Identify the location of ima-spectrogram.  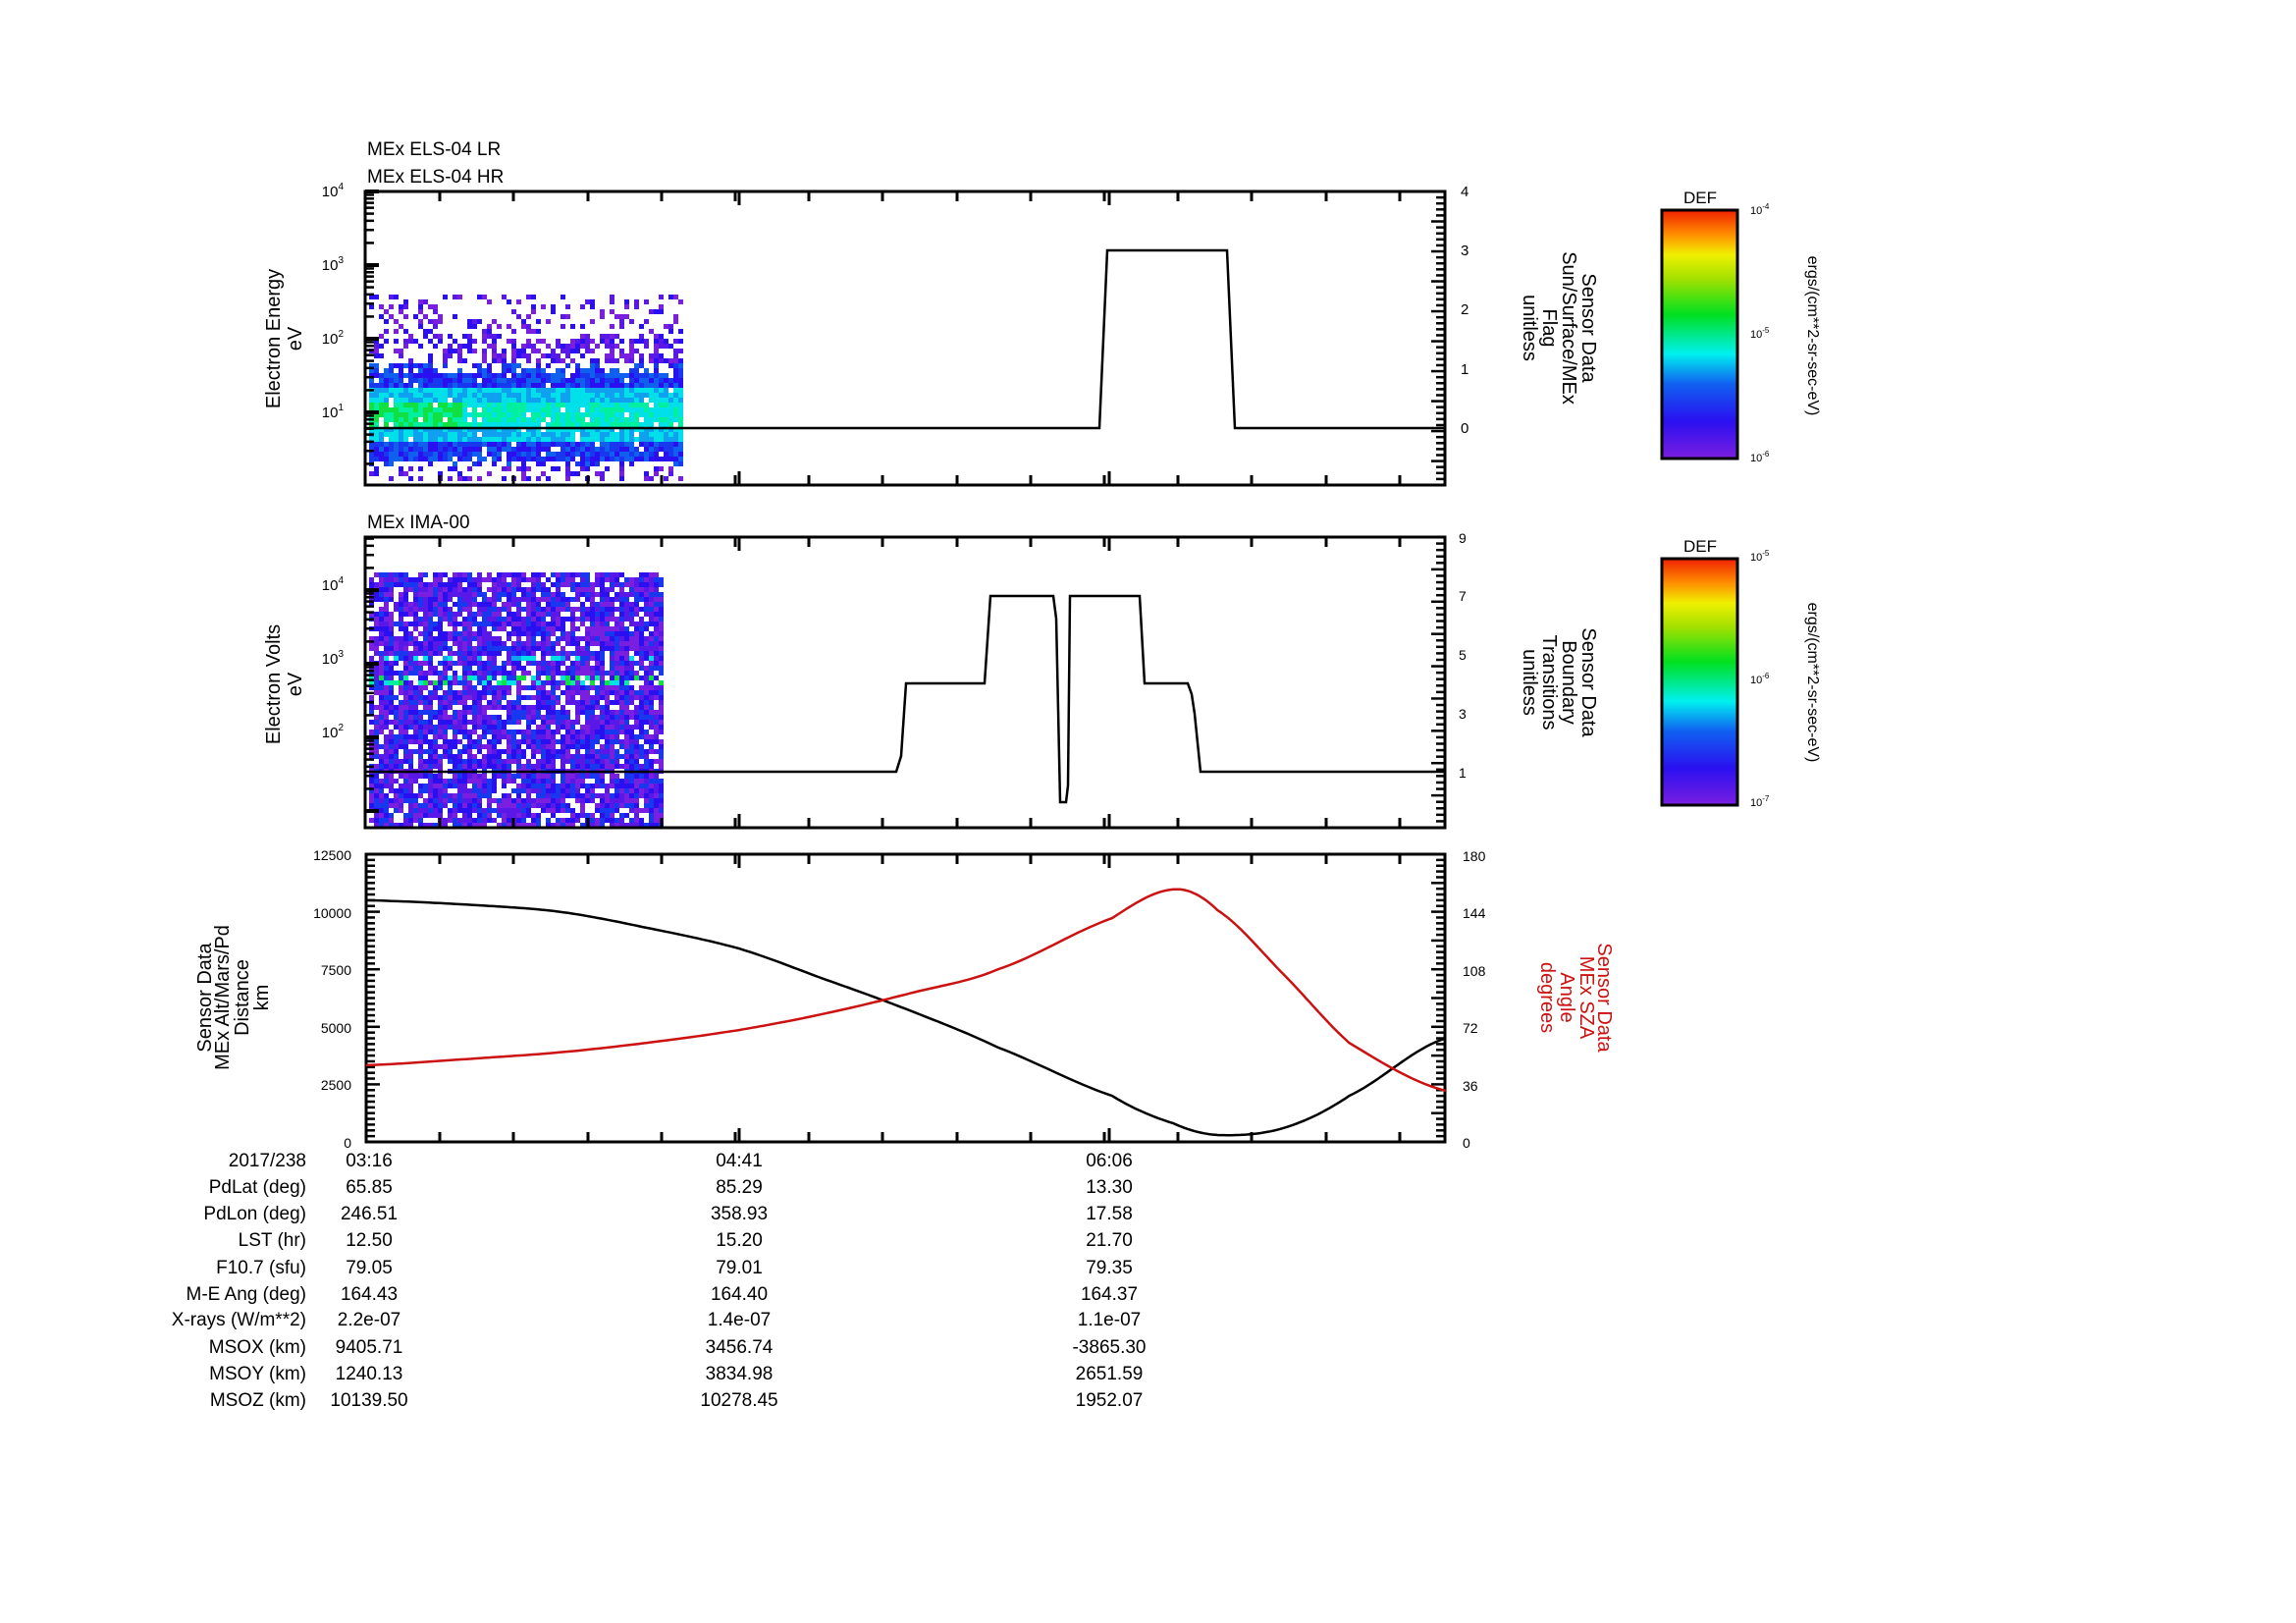
(516, 700).